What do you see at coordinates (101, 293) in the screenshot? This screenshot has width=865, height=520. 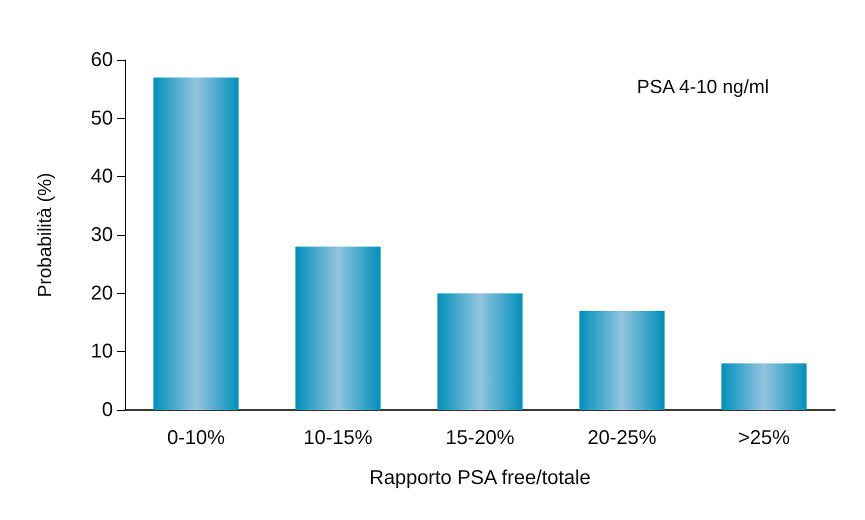 I see `y-tick-label: 20` at bounding box center [101, 293].